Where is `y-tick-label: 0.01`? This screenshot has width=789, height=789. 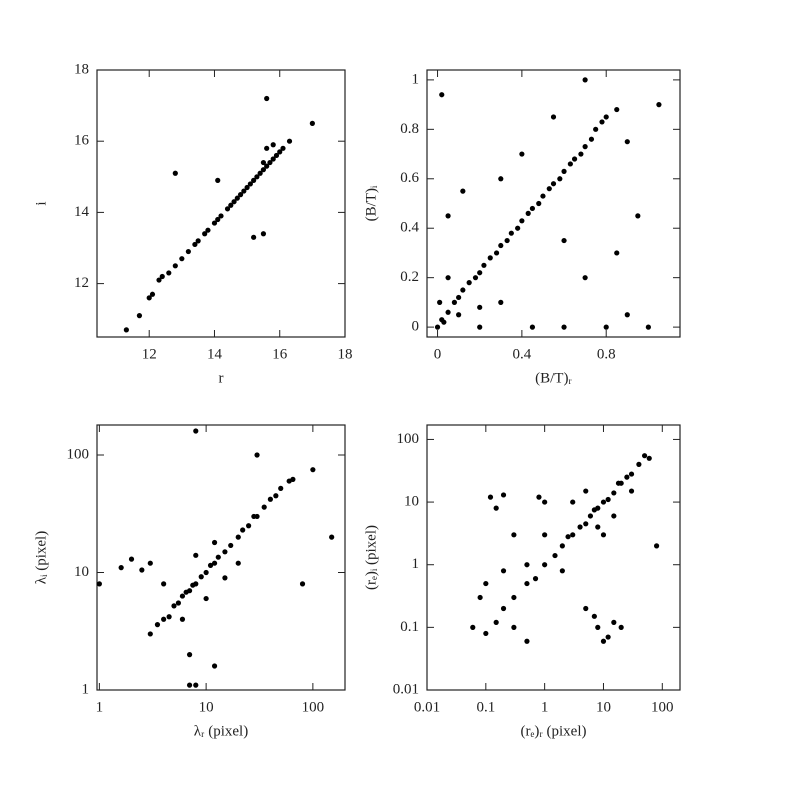
y-tick-label: 0.01 is located at coordinates (406, 689).